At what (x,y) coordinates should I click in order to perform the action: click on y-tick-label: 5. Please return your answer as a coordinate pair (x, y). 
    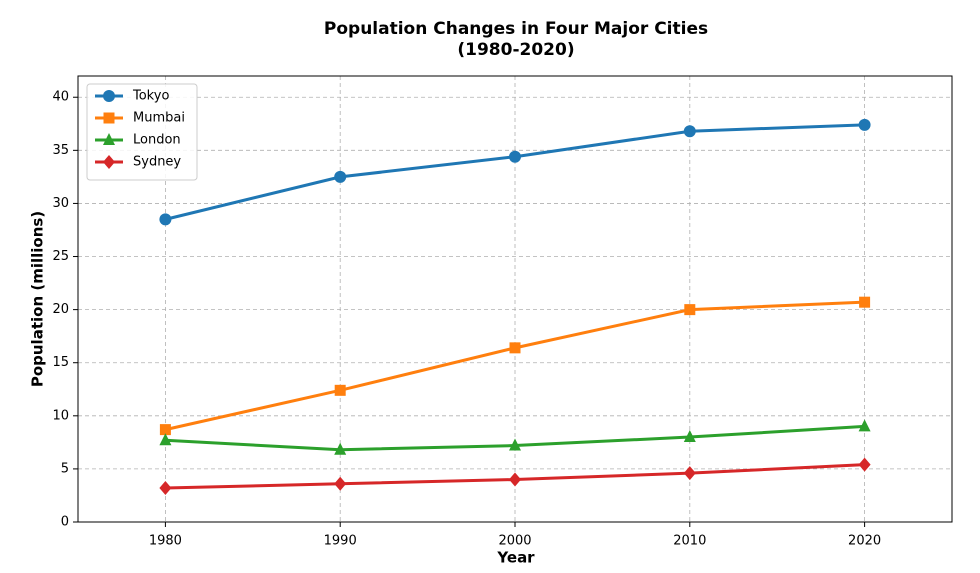
    Looking at the image, I should click on (65, 468).